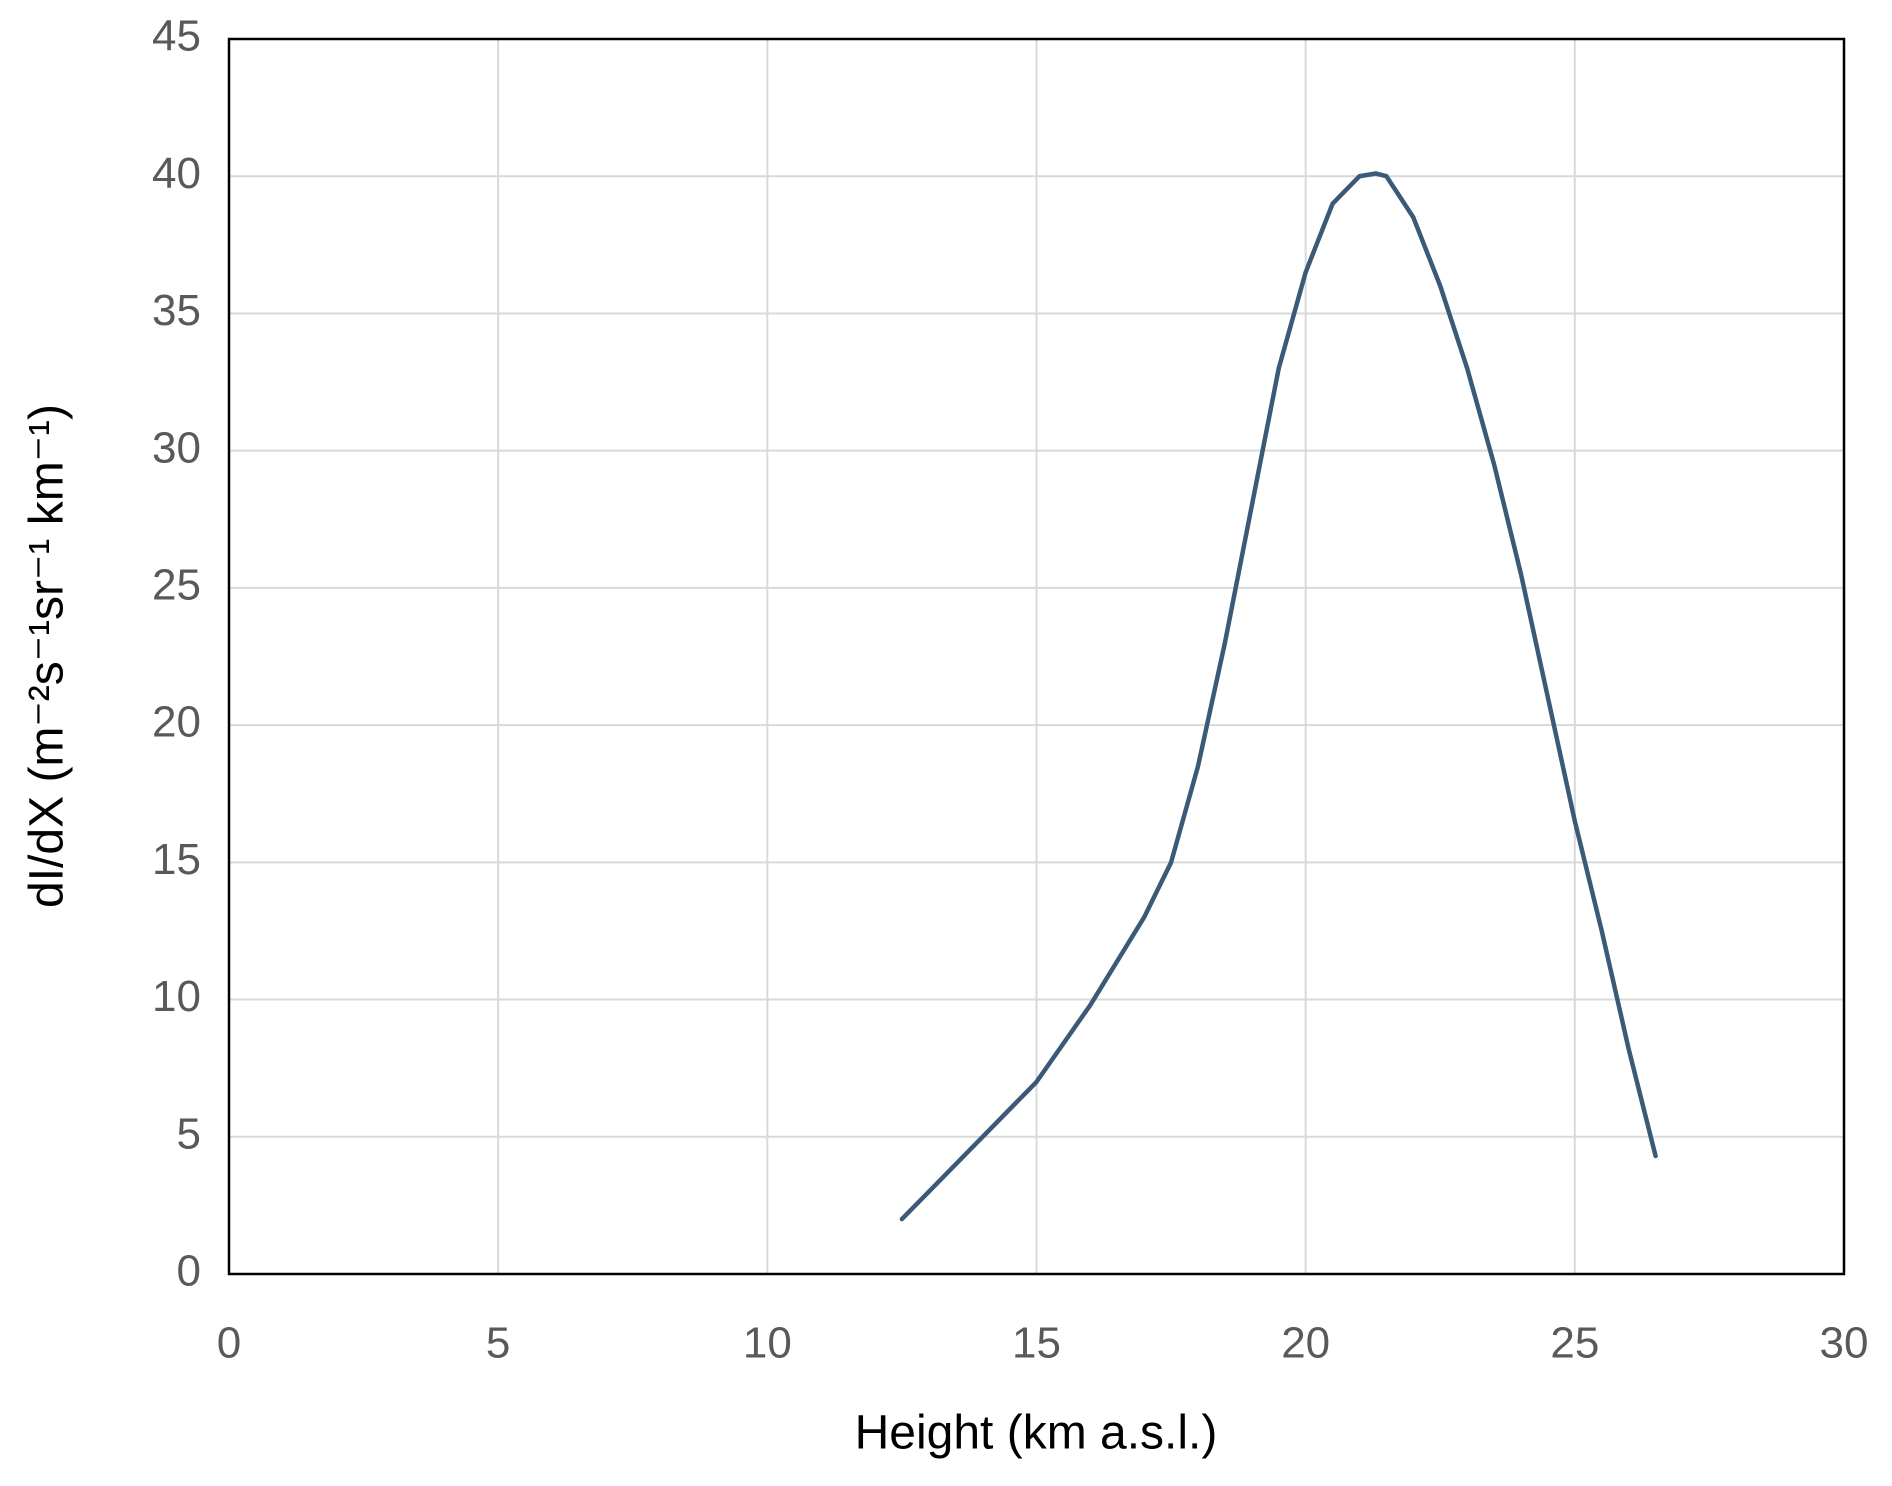 This screenshot has height=1486, width=1892. I want to click on x-tick-label: 15, so click(1036, 1343).